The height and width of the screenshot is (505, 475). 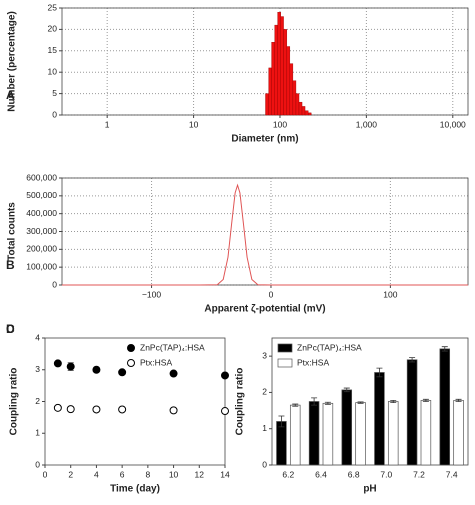 I want to click on x-tick-label: 6, so click(x=122, y=474).